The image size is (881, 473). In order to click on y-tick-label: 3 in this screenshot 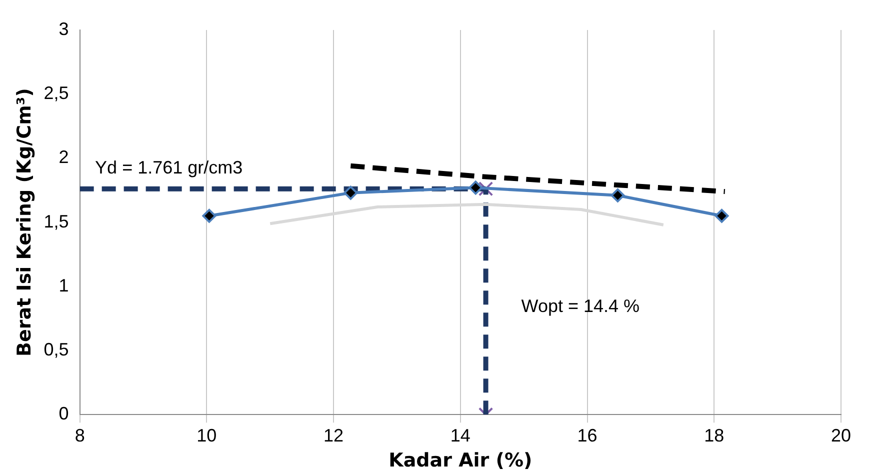, I will do `click(63, 28)`.